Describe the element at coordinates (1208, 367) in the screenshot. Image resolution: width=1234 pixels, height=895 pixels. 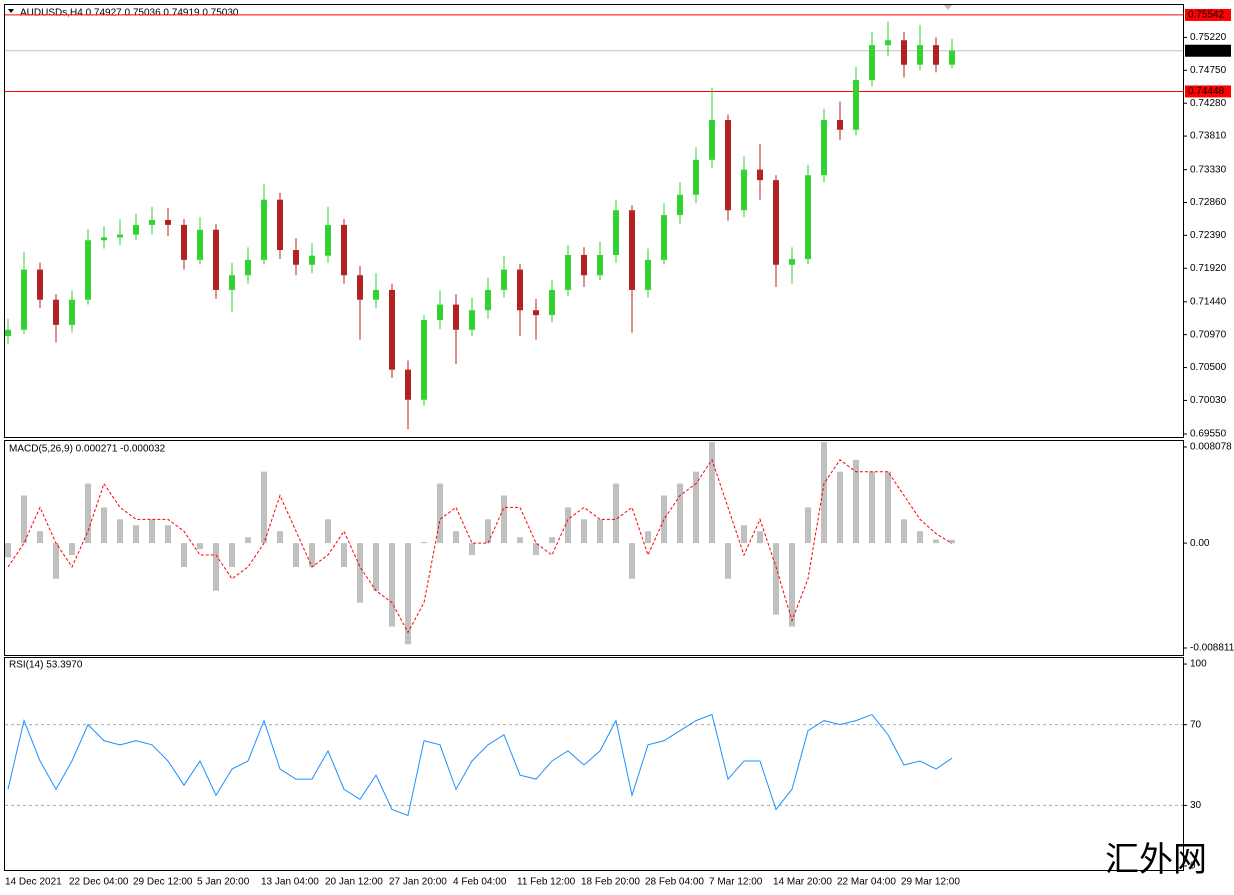
I see `y-tick-label: 0.70500` at that location.